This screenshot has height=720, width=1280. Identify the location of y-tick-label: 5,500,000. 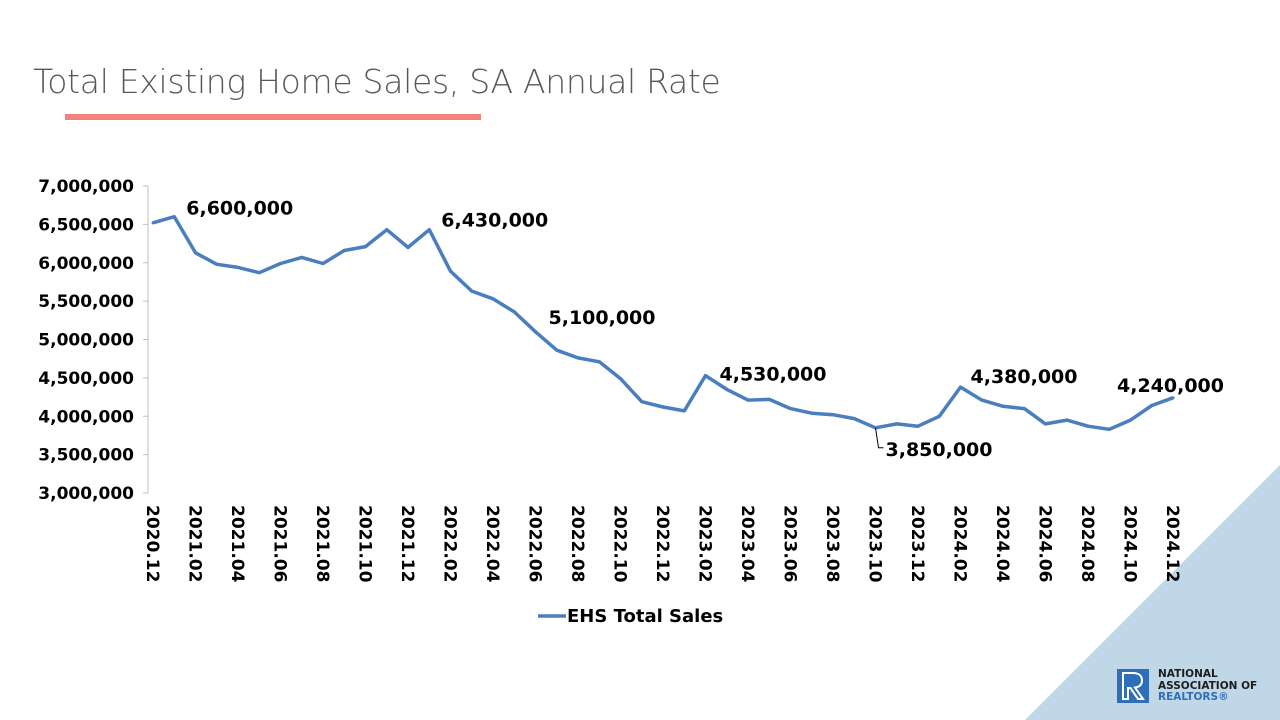
(86, 302).